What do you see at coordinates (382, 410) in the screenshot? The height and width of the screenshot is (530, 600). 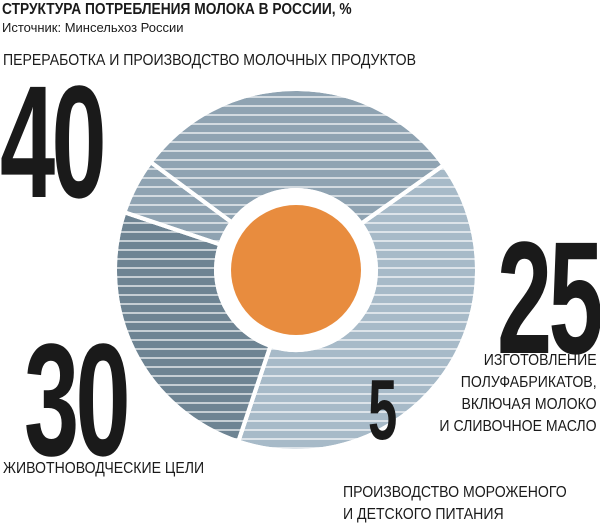 I see `value-label: 5` at bounding box center [382, 410].